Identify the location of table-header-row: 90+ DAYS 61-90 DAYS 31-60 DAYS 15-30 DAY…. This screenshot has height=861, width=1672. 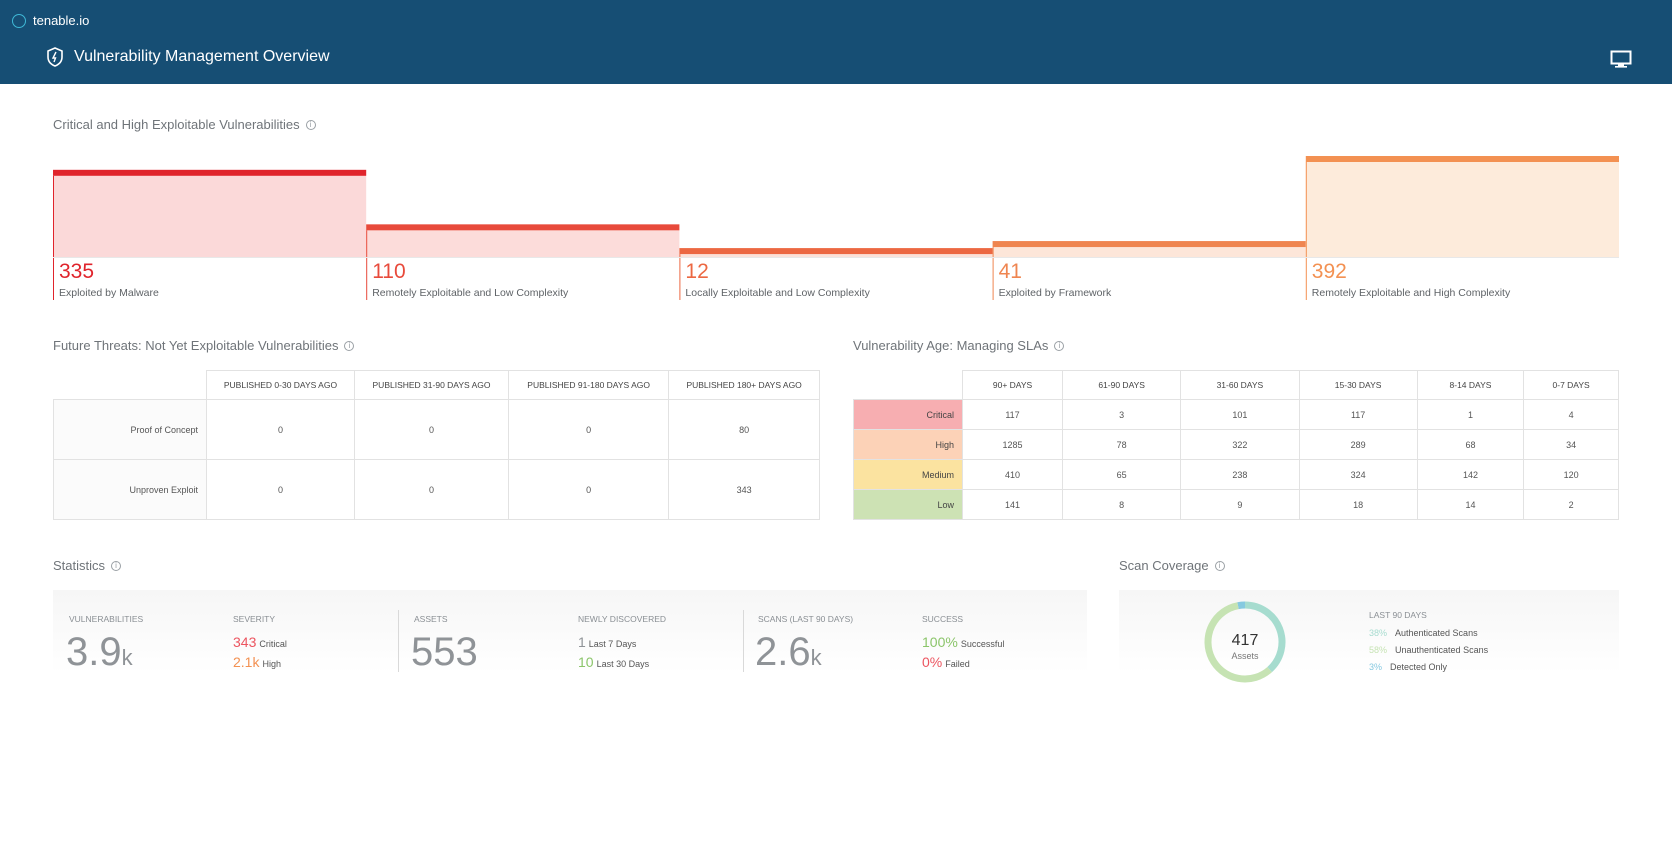
(1236, 385).